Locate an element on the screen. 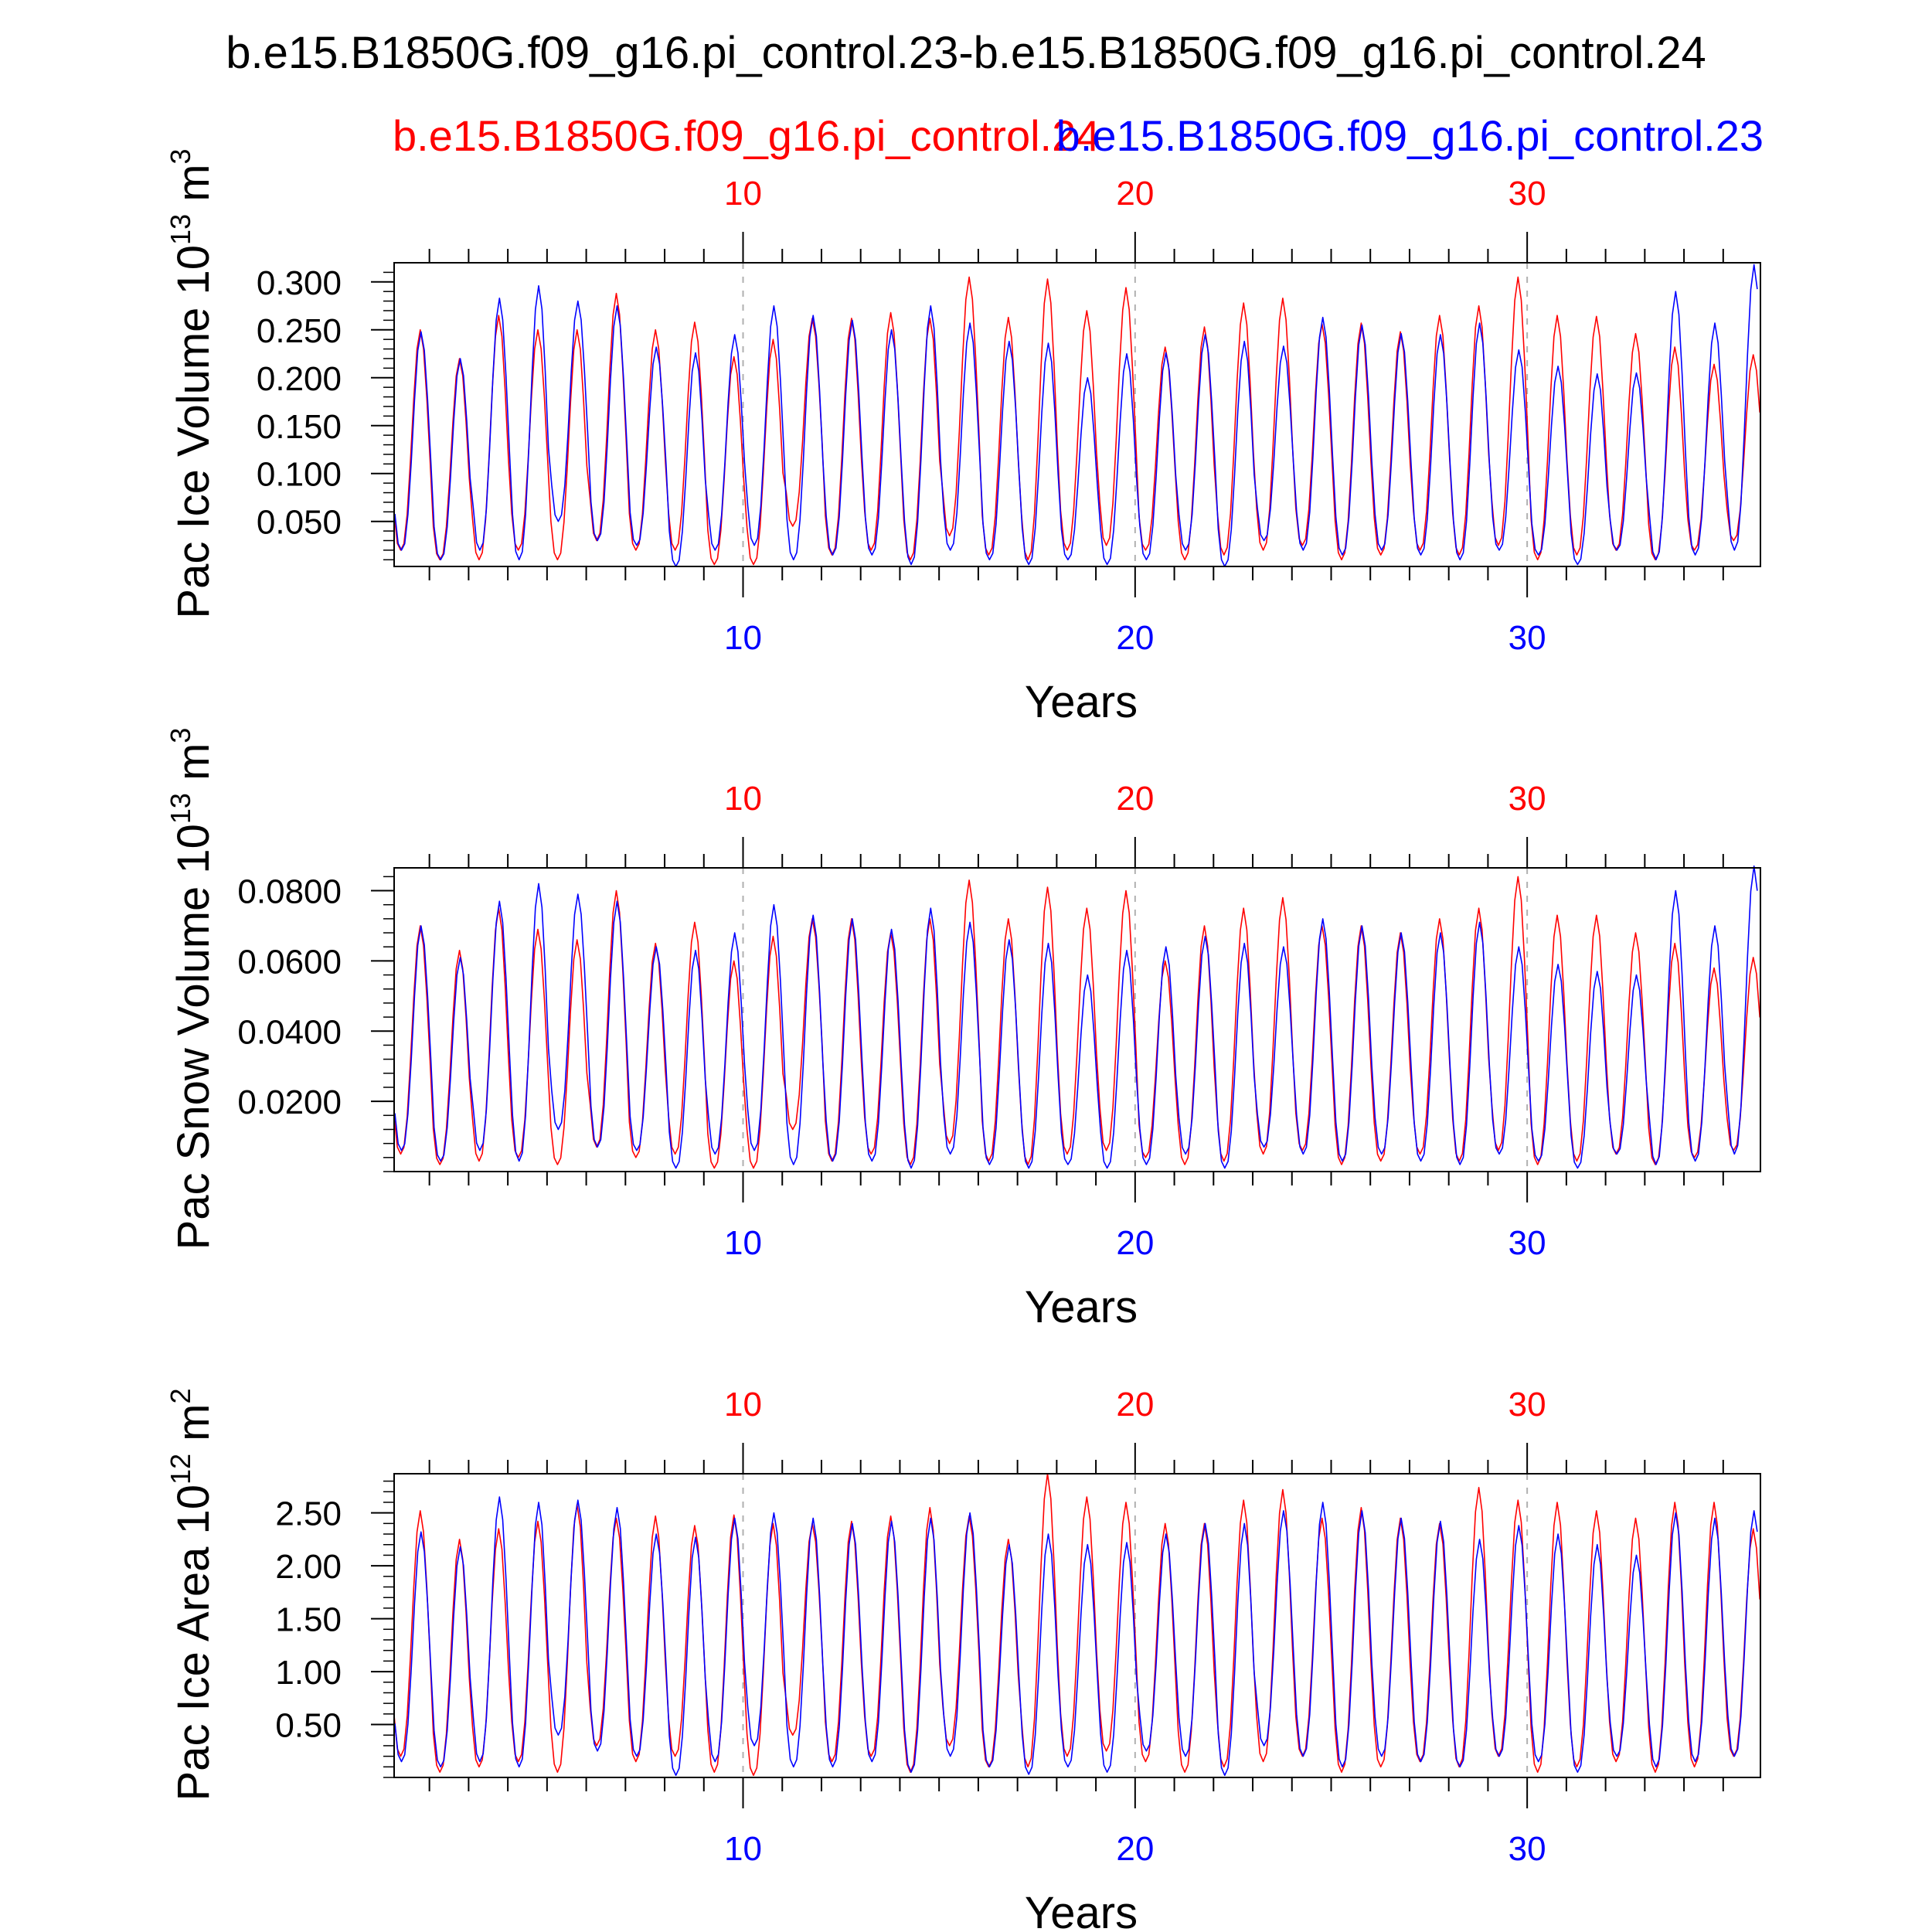 The image size is (1932, 1932). y-axis-title: Pac Ice Volume 1013 m3 is located at coordinates (192, 383).